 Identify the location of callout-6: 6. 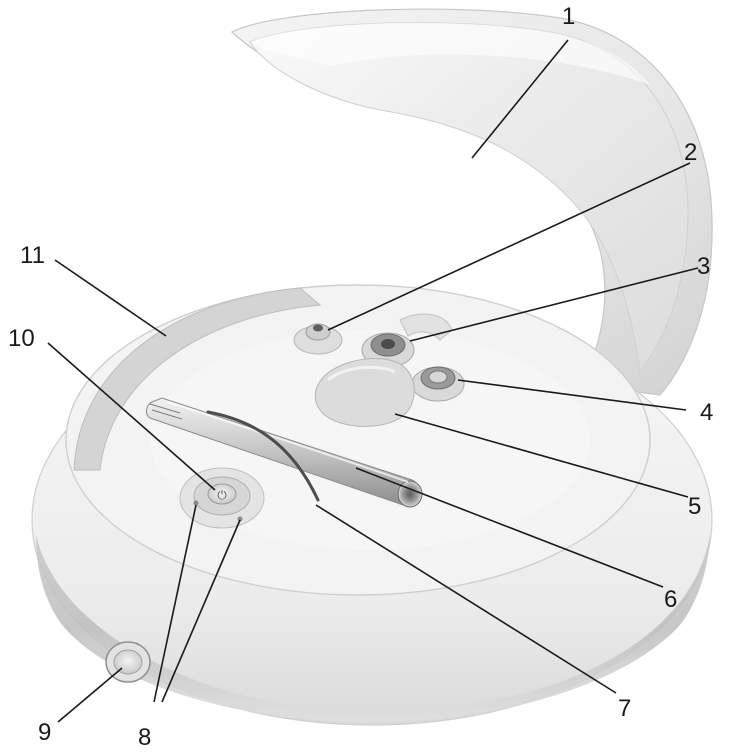
(670, 599).